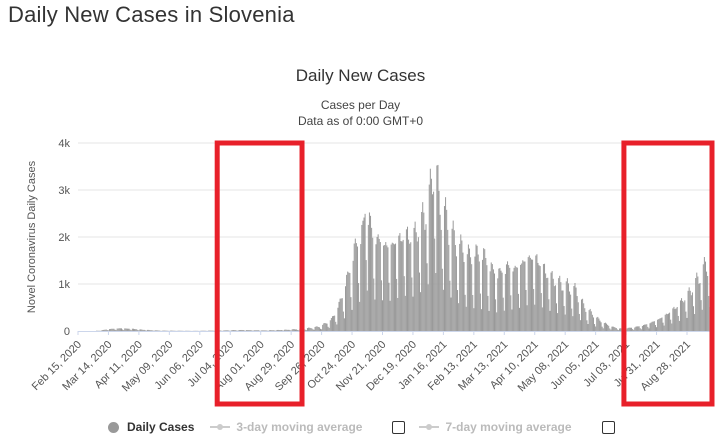 Image resolution: width=721 pixels, height=439 pixels. Describe the element at coordinates (495, 427) in the screenshot. I see `legend-7day-avg: 7-day moving average` at that location.